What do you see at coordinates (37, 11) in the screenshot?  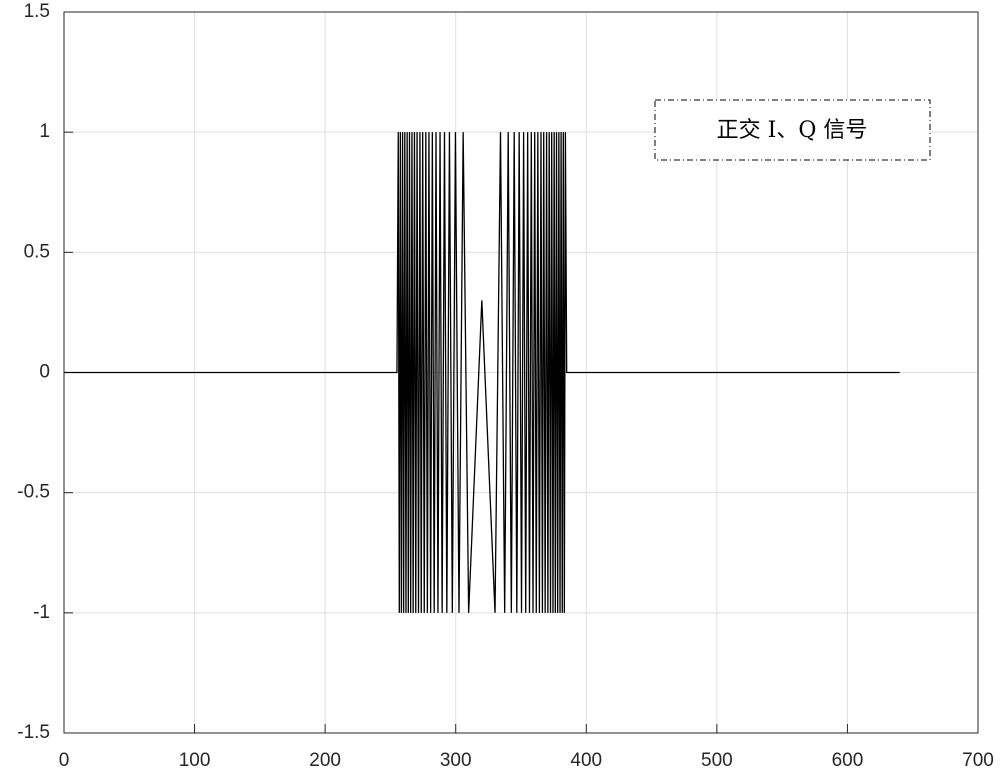 I see `y-tick-label: 1.5` at bounding box center [37, 11].